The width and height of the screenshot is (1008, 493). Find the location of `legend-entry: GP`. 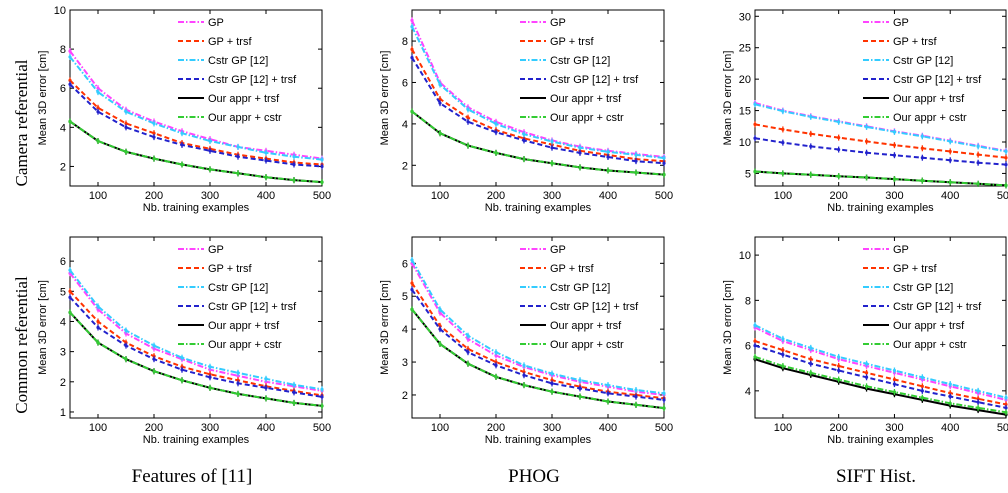

legend-entry: GP is located at coordinates (901, 23).